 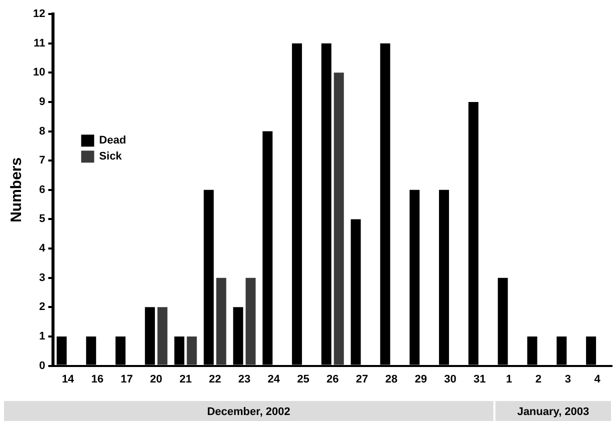 I want to click on x-tick-label: 4, so click(x=598, y=379).